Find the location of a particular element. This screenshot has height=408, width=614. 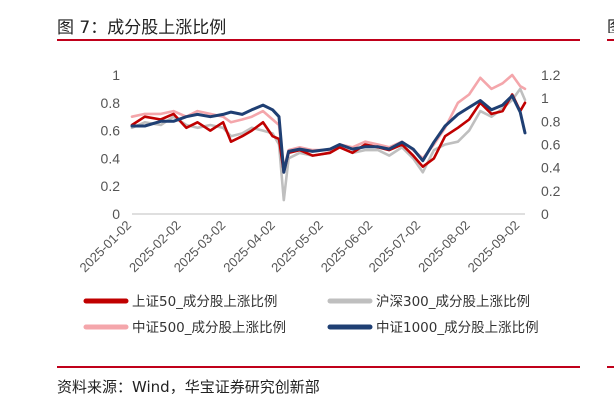

x-tick-label: 2025-08-02 is located at coordinates (444, 247).